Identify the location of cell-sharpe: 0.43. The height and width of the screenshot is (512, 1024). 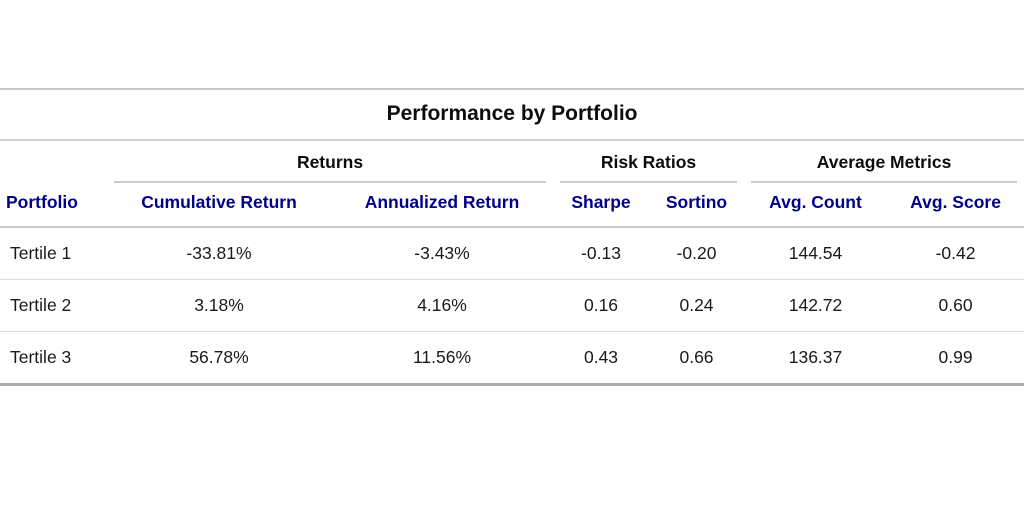
(601, 357).